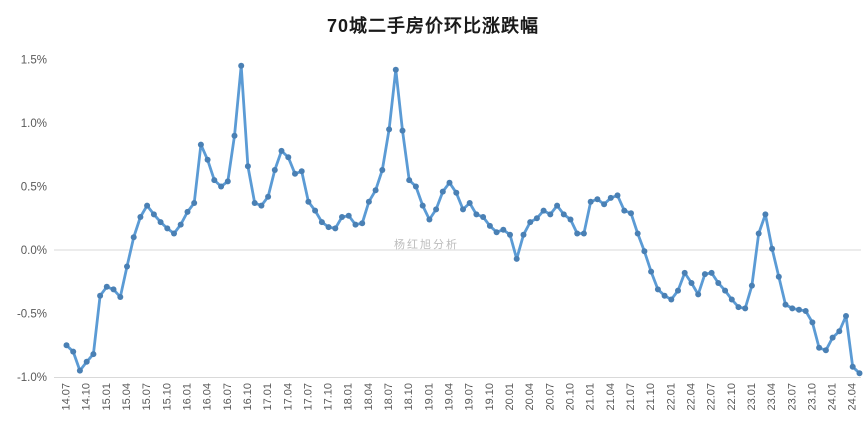 Image resolution: width=866 pixels, height=445 pixels. What do you see at coordinates (268, 397) in the screenshot?
I see `svg-text: 17.01` at bounding box center [268, 397].